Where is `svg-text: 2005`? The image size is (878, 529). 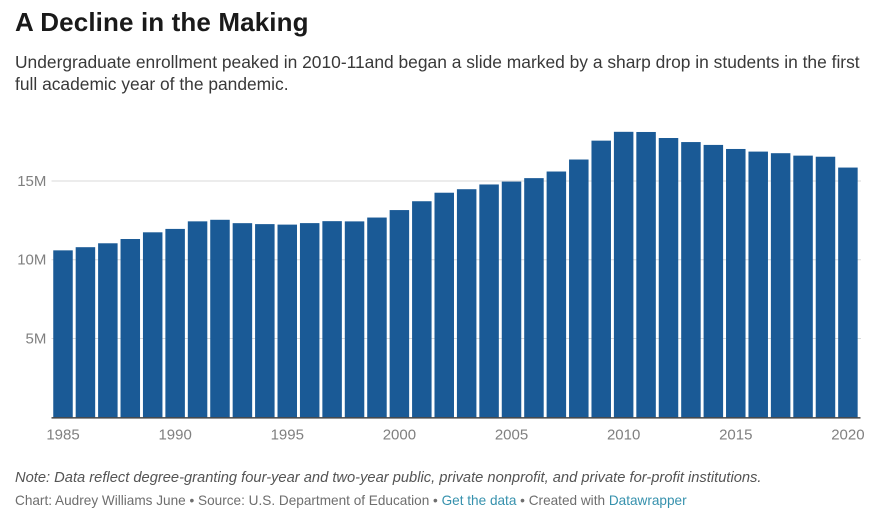
svg-text: 2005 is located at coordinates (511, 435).